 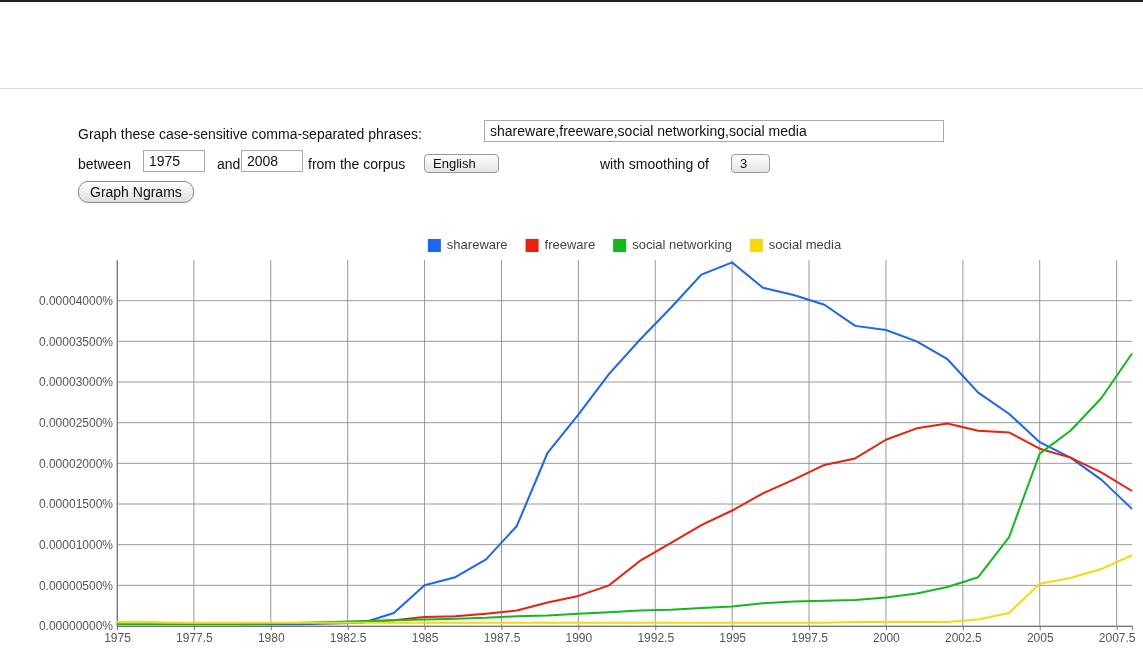 What do you see at coordinates (477, 244) in the screenshot?
I see `legend-label: shareware` at bounding box center [477, 244].